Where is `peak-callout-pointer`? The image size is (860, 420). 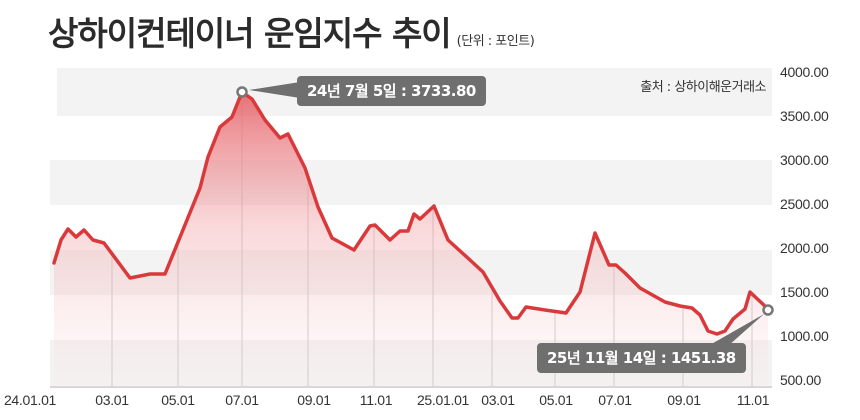 peak-callout-pointer is located at coordinates (274, 90).